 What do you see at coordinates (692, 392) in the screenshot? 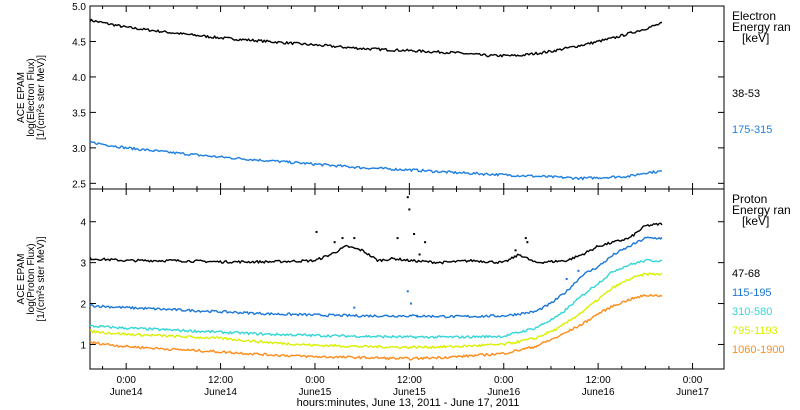
I see `x-tick-label-date: June17` at bounding box center [692, 392].